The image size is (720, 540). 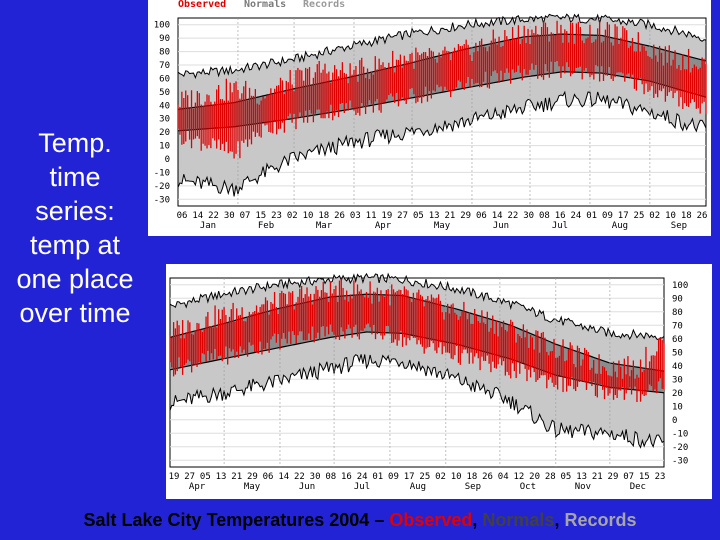 I want to click on caption-records: Records, so click(x=600, y=520).